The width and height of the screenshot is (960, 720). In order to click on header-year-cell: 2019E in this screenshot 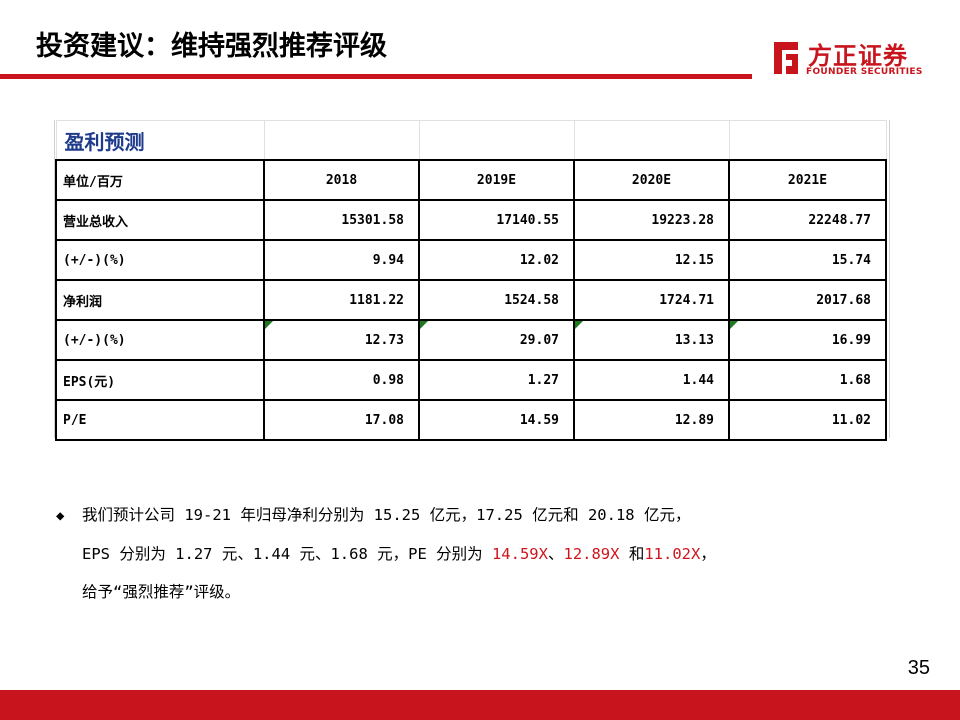, I will do `click(496, 180)`.